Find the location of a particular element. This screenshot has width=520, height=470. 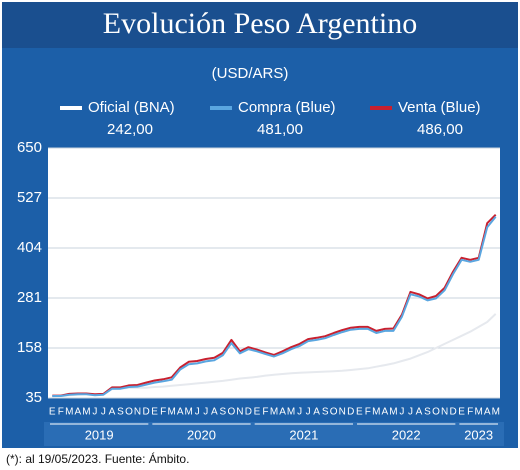

year-band is located at coordinates (274, 434).